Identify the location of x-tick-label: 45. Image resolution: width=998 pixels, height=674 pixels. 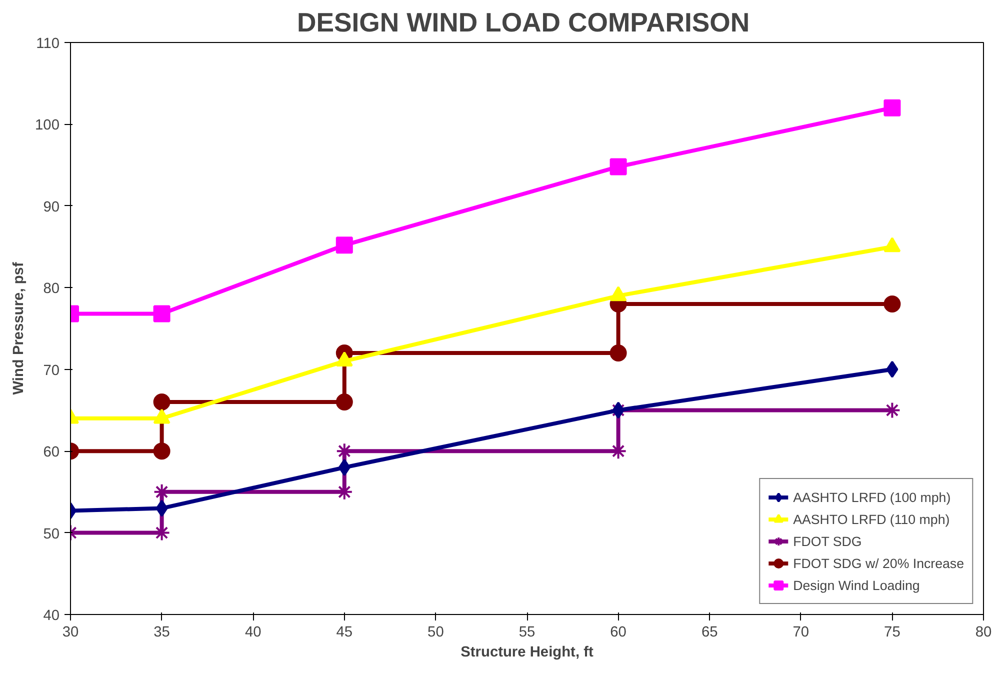
(344, 632).